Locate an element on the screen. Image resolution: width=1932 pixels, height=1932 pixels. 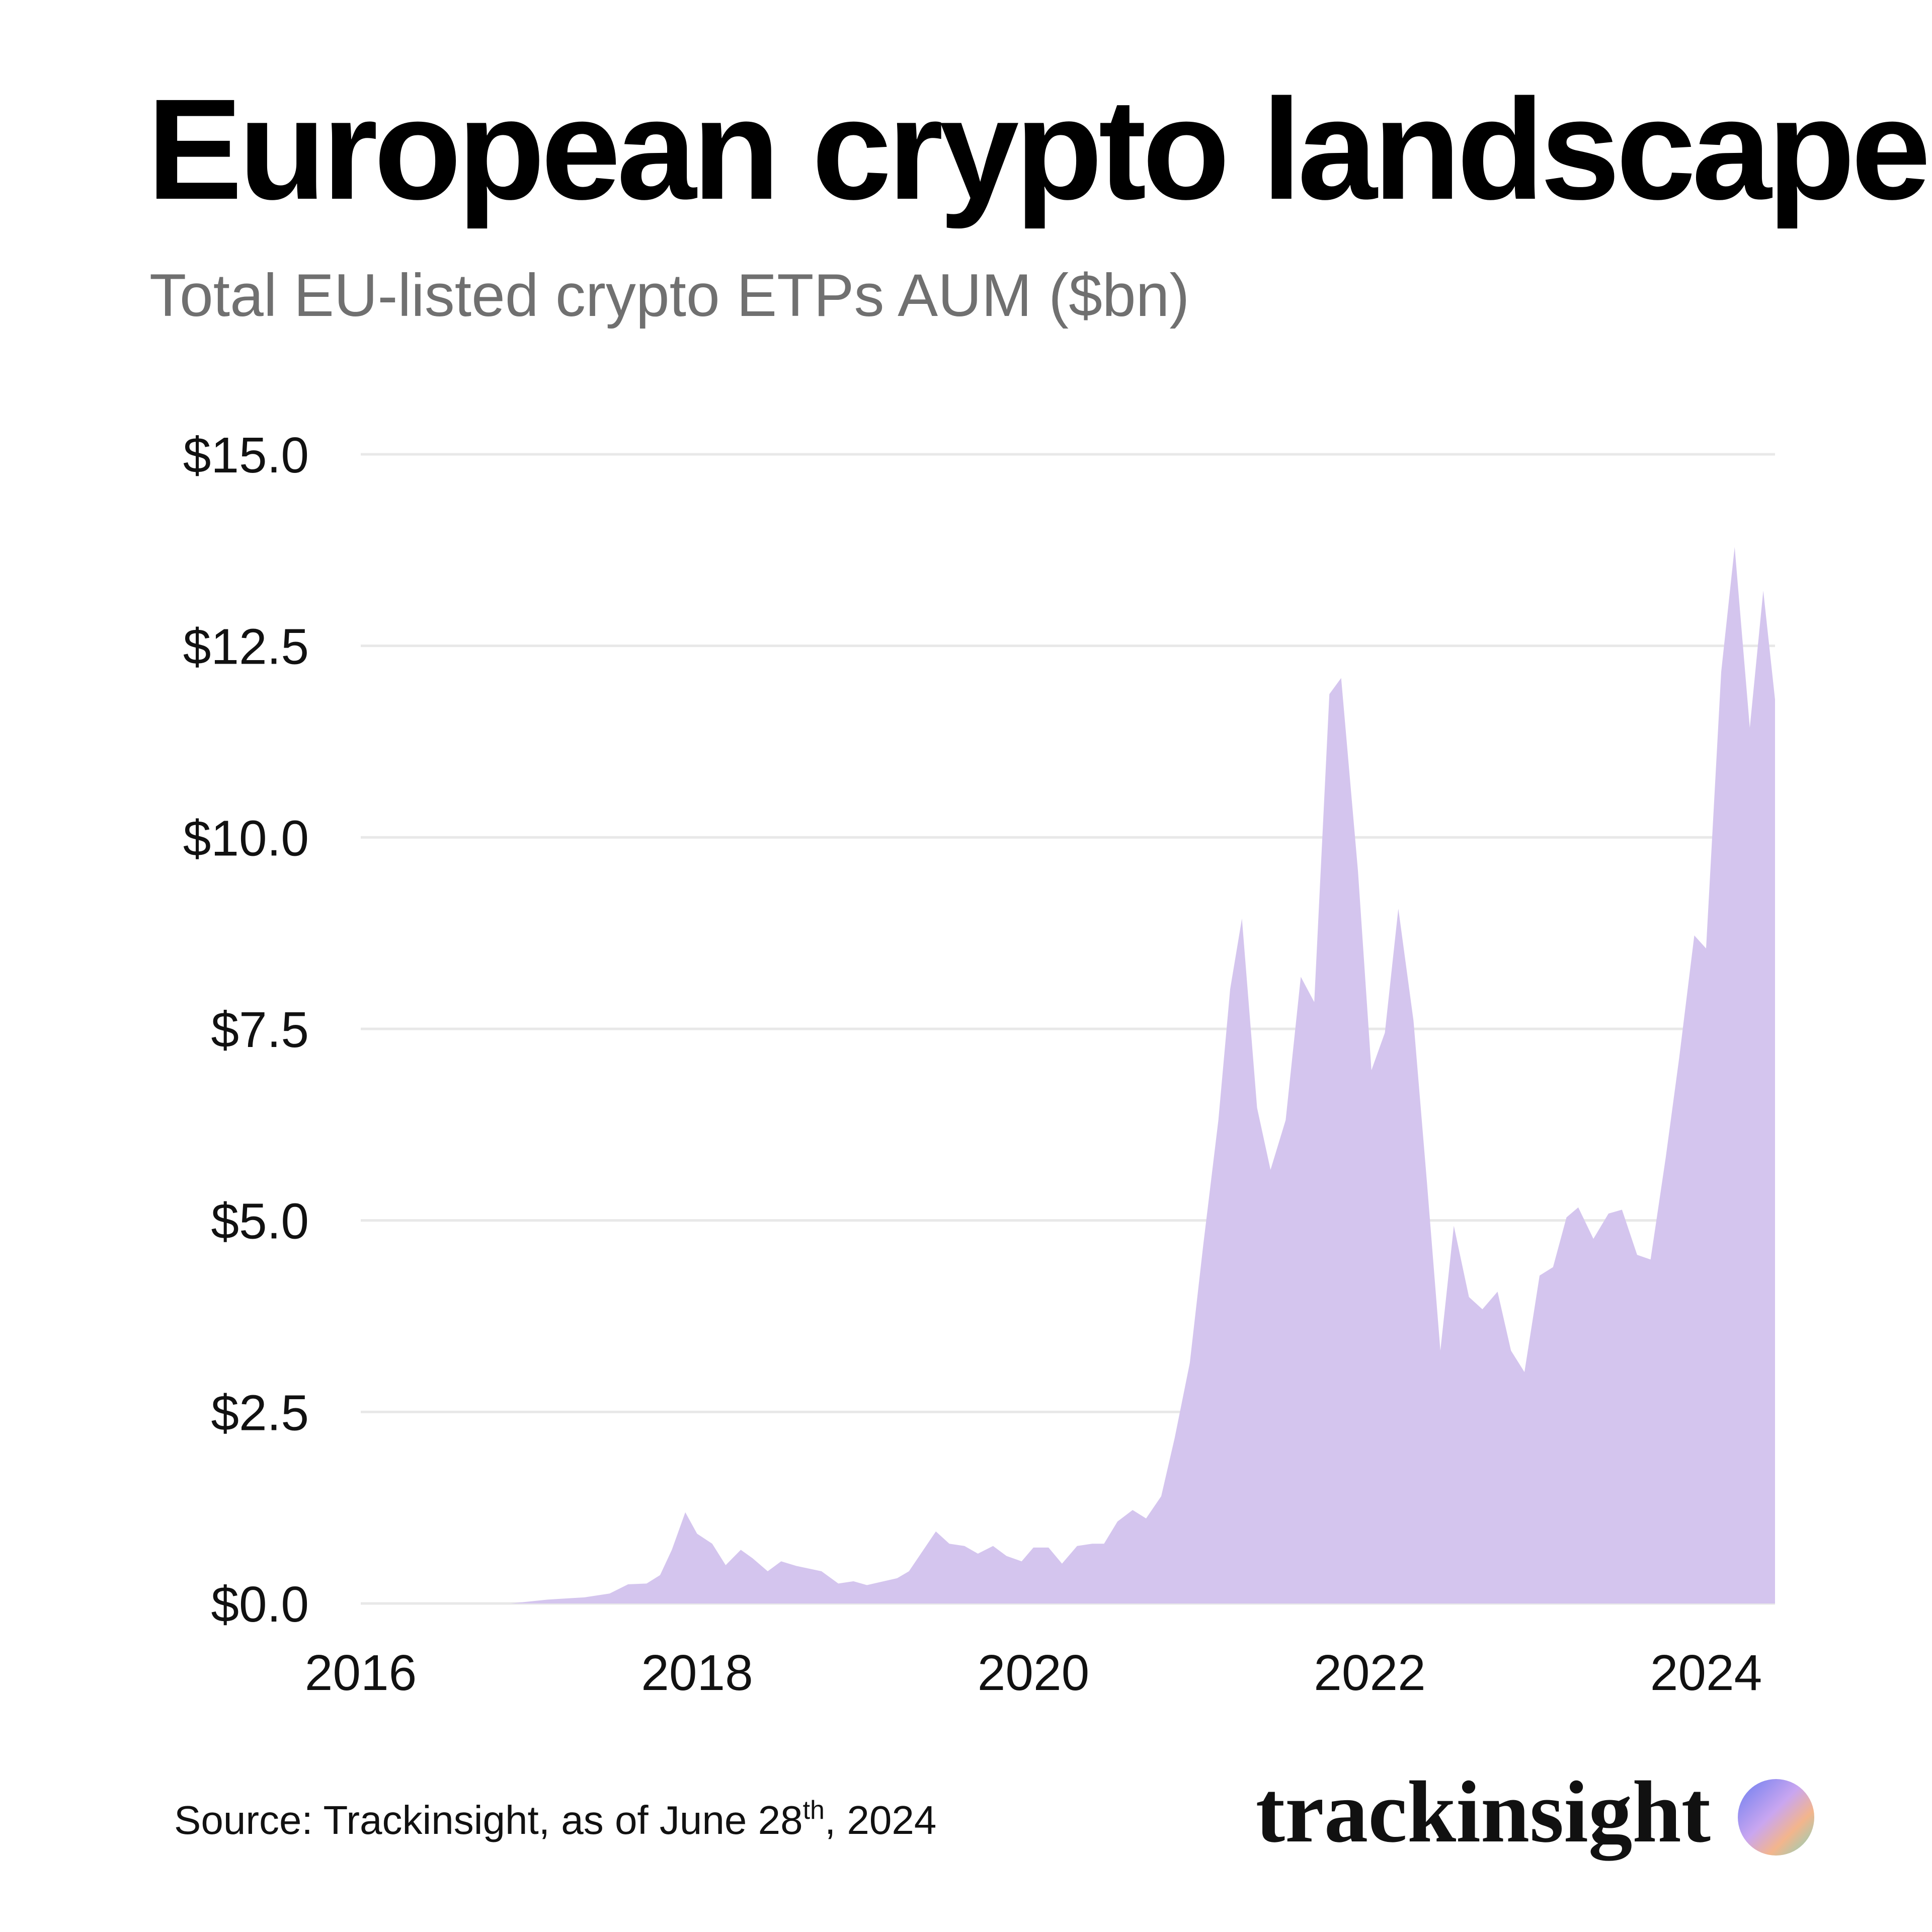
x-tick-label: 2018 is located at coordinates (697, 1673).